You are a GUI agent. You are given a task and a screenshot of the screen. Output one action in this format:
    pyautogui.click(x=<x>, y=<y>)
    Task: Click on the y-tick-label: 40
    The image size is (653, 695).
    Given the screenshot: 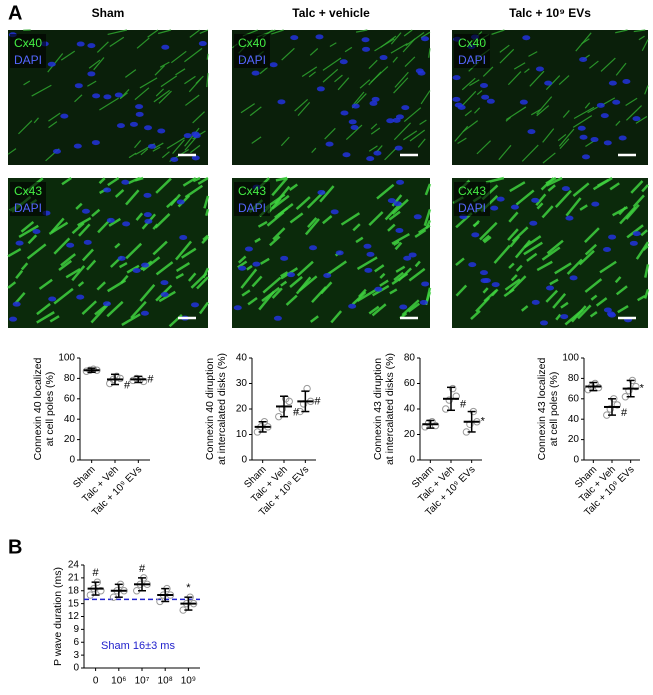 What is the action you would take?
    pyautogui.click(x=242, y=358)
    